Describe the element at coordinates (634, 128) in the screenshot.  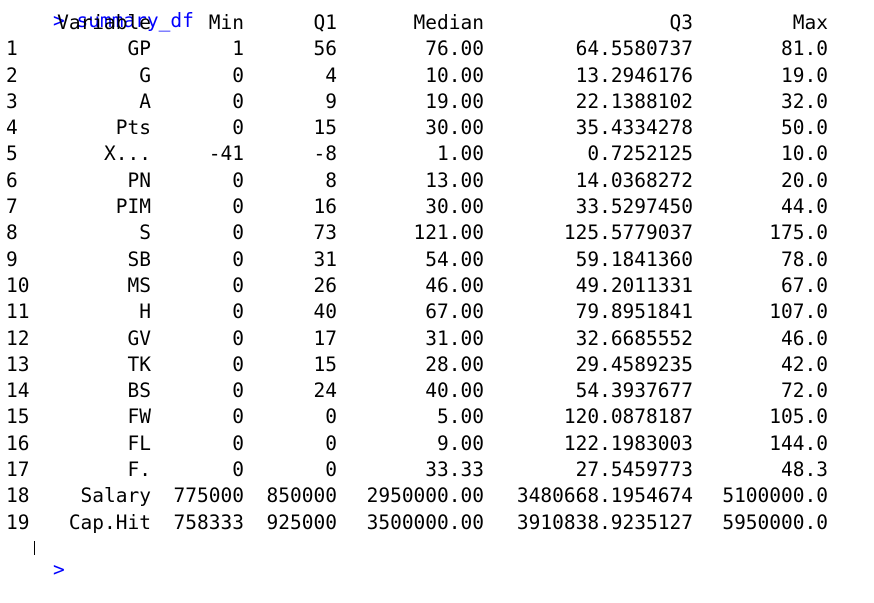
I see `cell-q3: 35.4334278` at that location.